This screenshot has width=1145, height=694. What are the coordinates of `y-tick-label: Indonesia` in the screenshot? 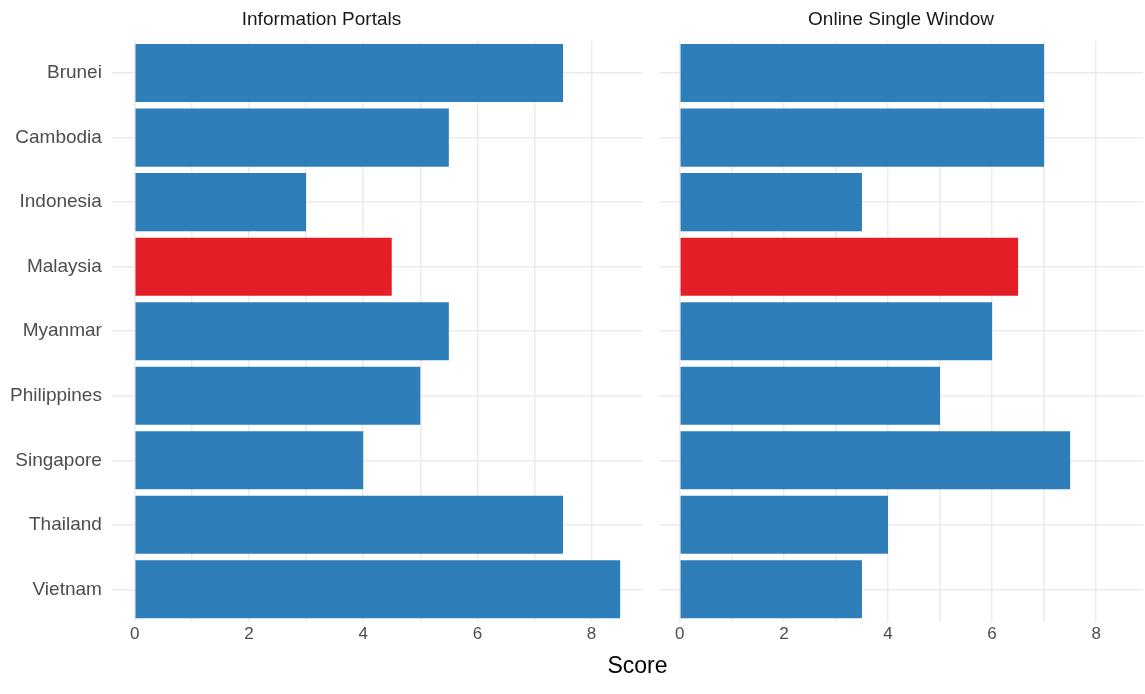 It's located at (61, 201).